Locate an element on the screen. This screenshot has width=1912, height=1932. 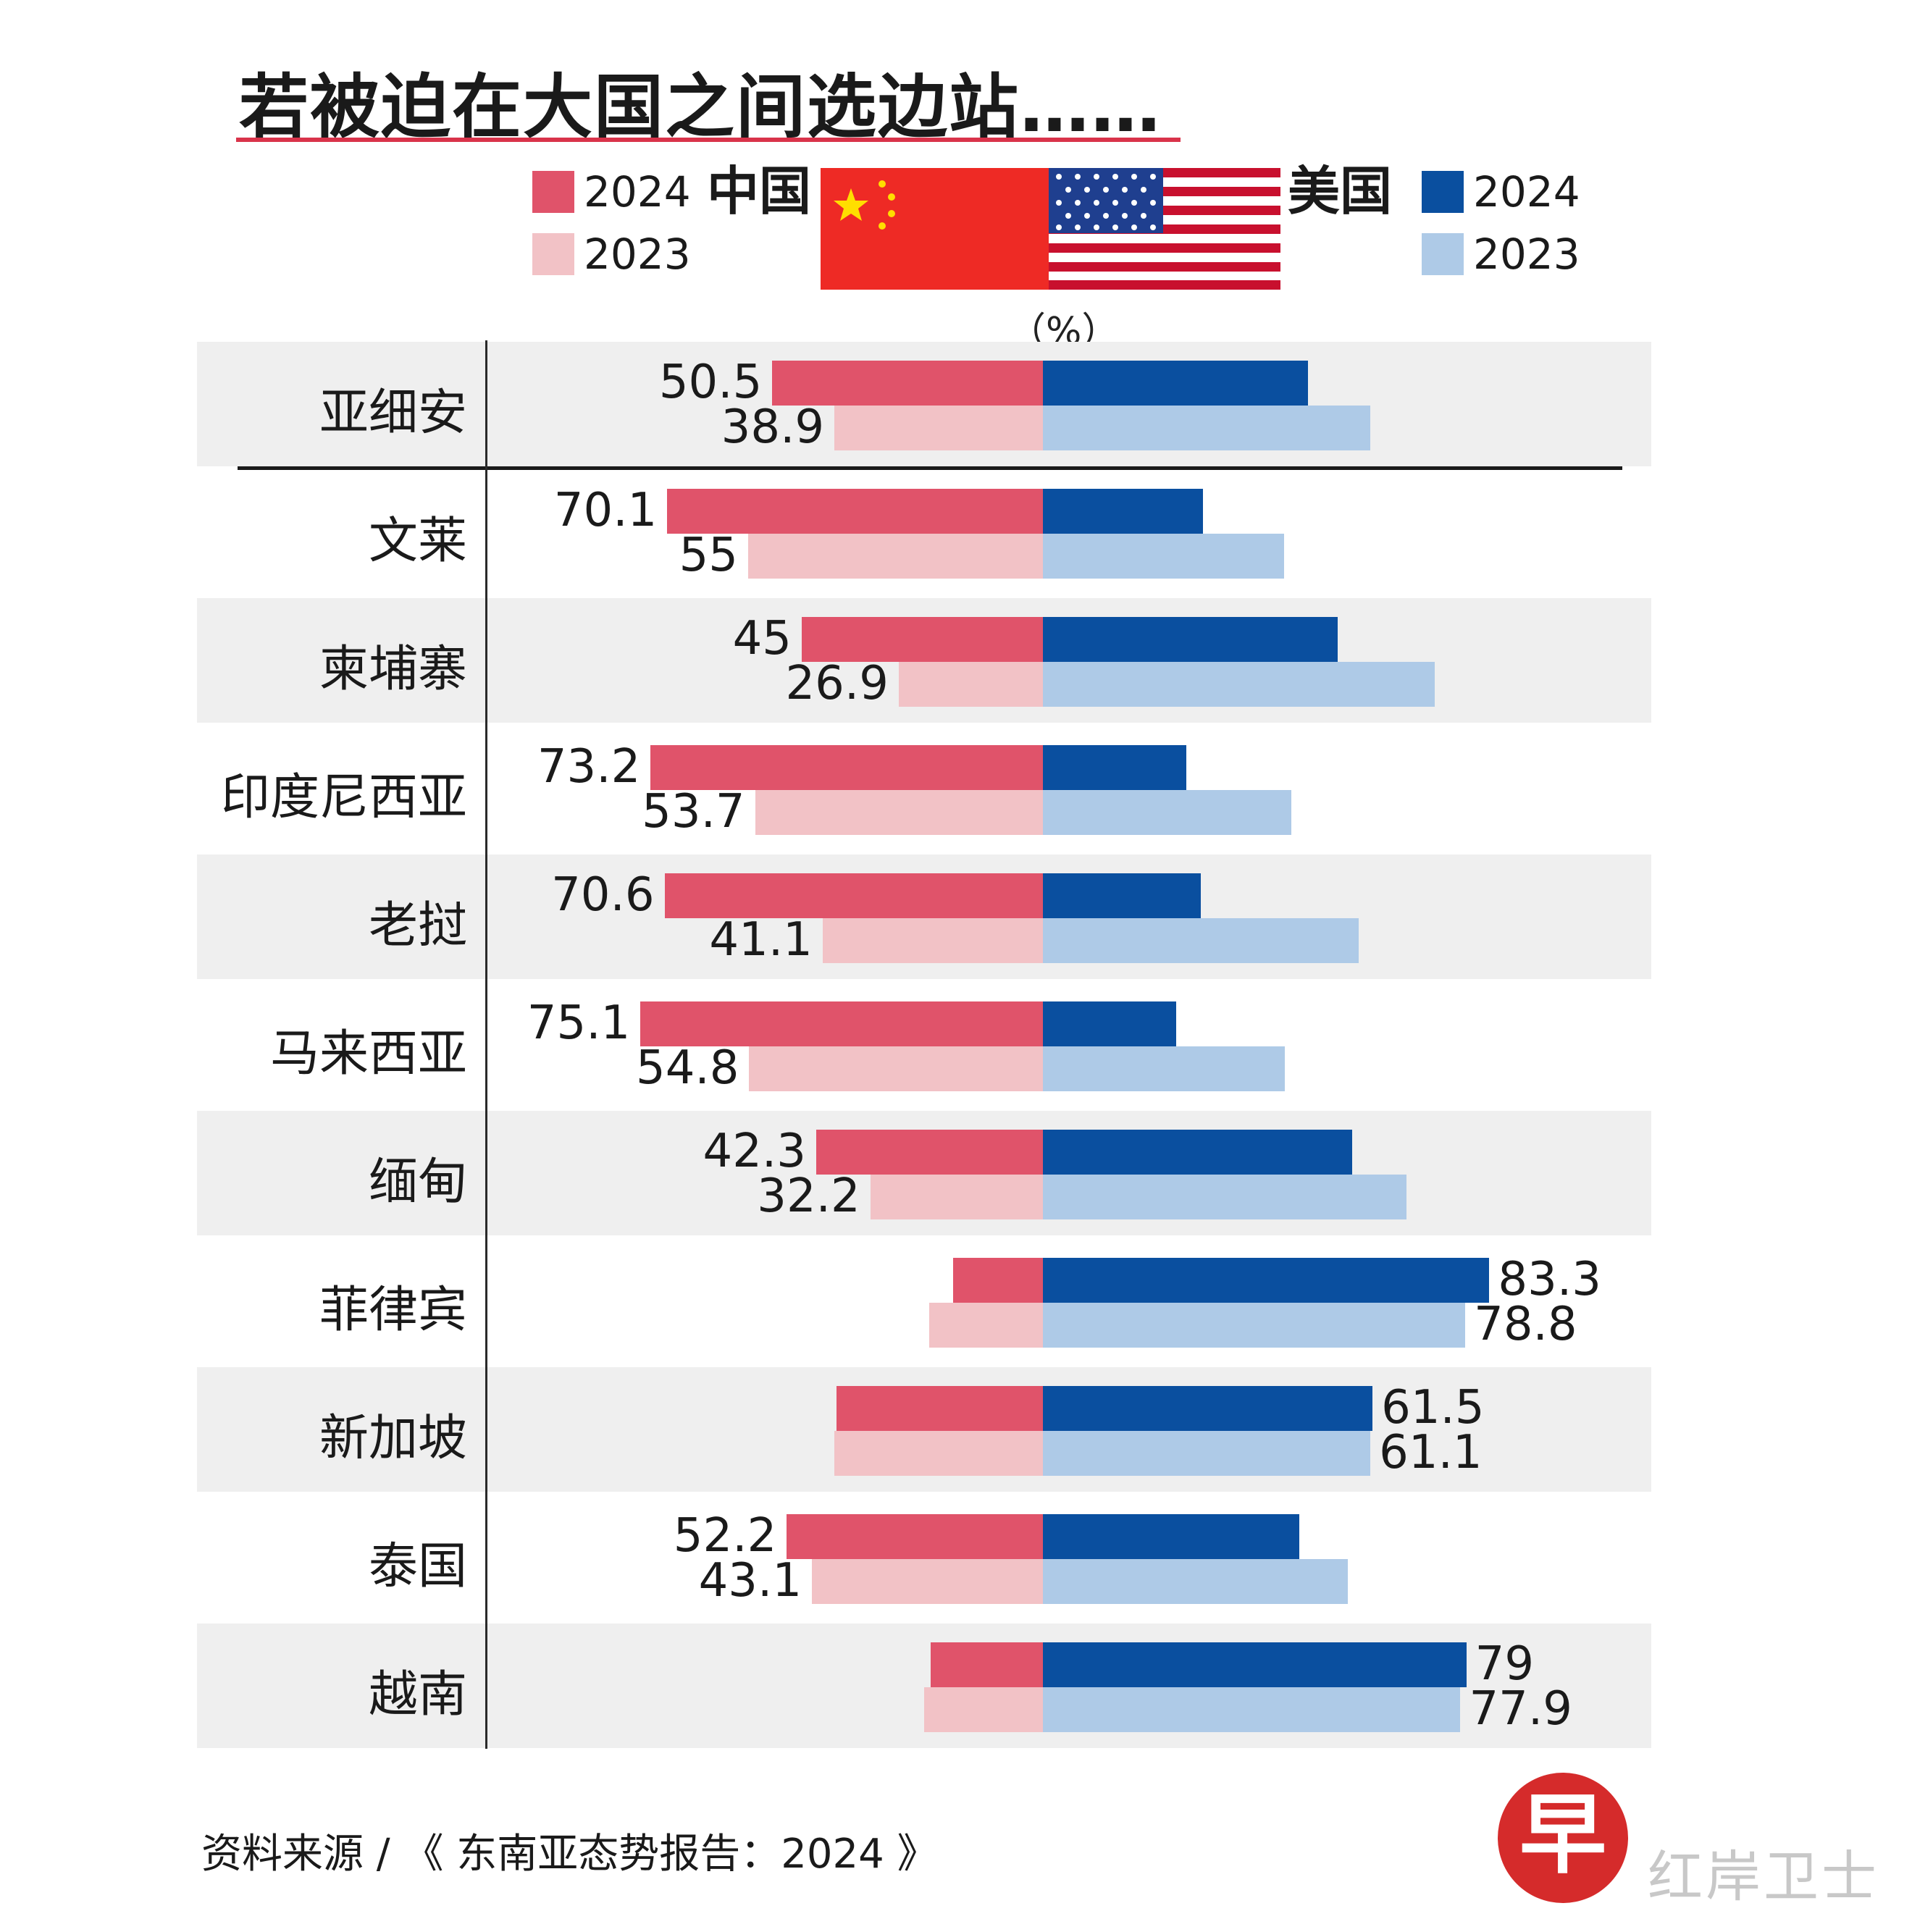
summary-separator is located at coordinates (930, 468).